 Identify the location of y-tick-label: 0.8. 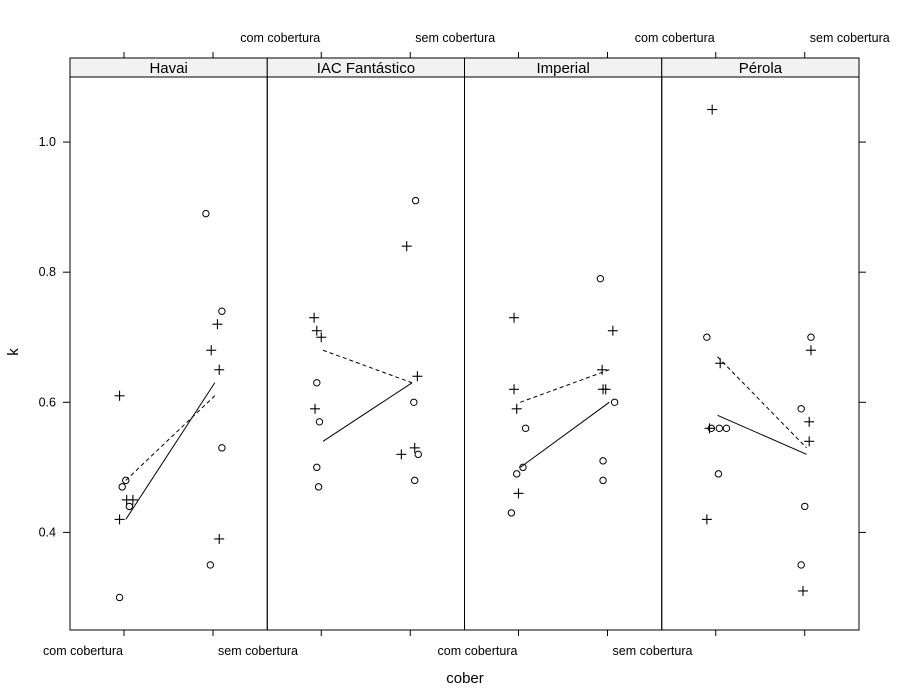
(47, 272).